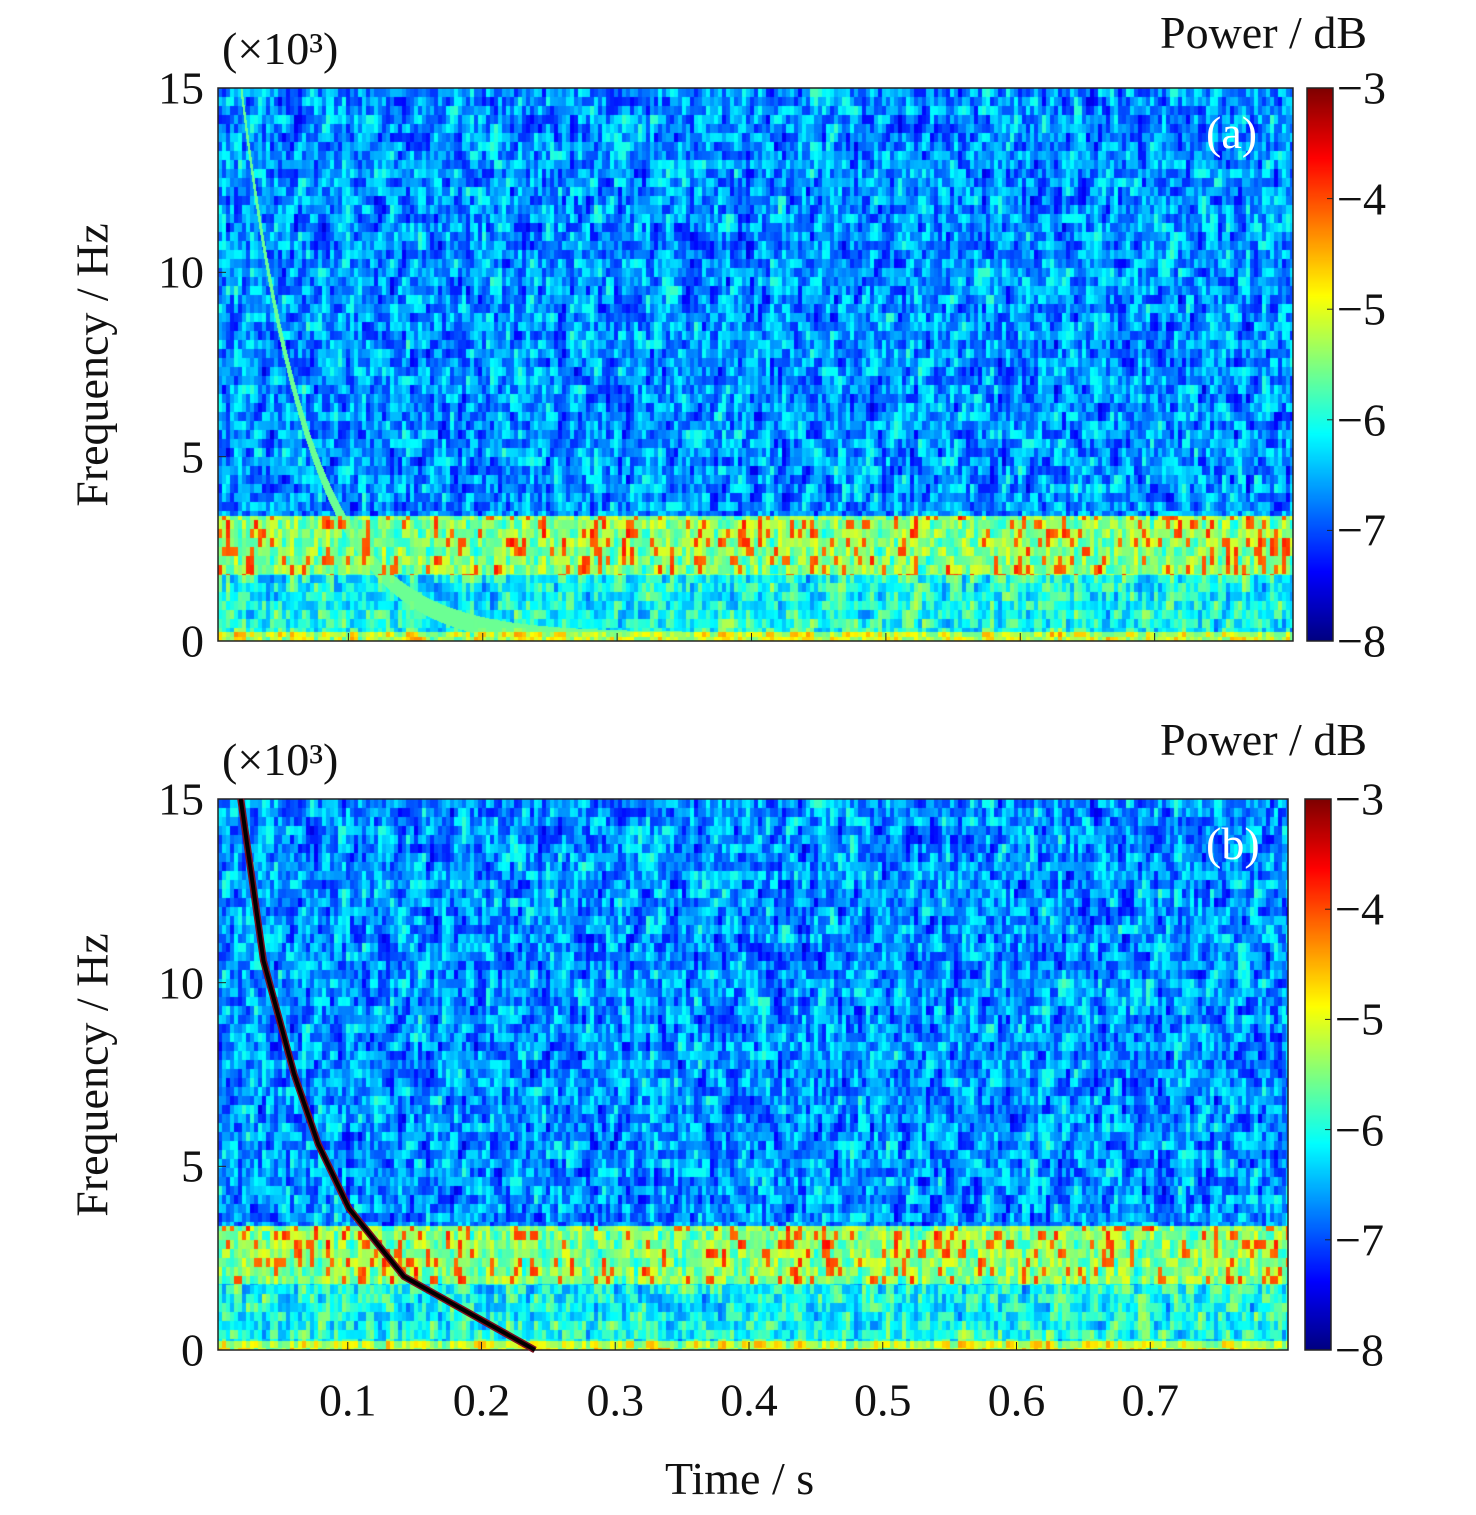 The height and width of the screenshot is (1515, 1476). What do you see at coordinates (1233, 843) in the screenshot?
I see `panel-label-b: (b)` at bounding box center [1233, 843].